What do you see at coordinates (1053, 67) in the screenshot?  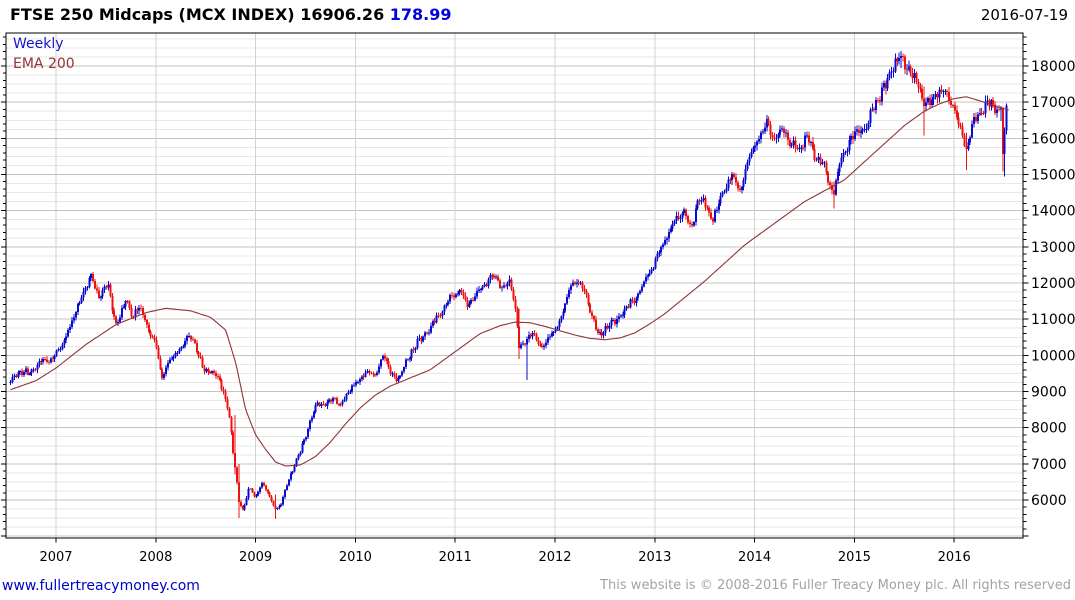 I see `svg-text: 18000` at bounding box center [1053, 67].